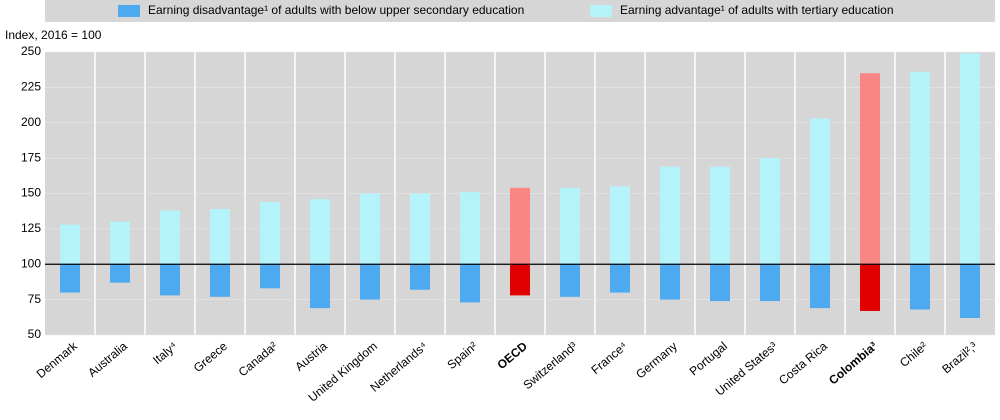 This screenshot has width=1000, height=420. What do you see at coordinates (803, 363) in the screenshot?
I see `x-tick-label: Costa Rica` at bounding box center [803, 363].